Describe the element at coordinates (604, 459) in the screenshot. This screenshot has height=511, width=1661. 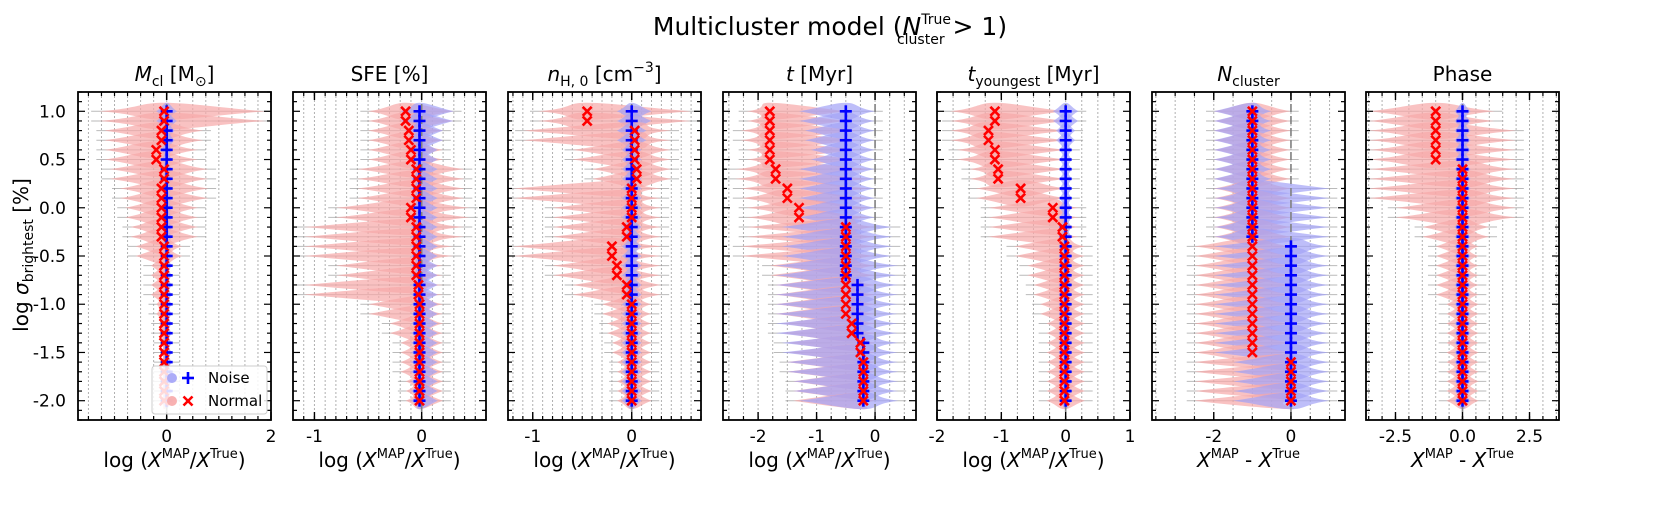
I see `x-axis-label-3: log (XMAP/XTrue)` at that location.